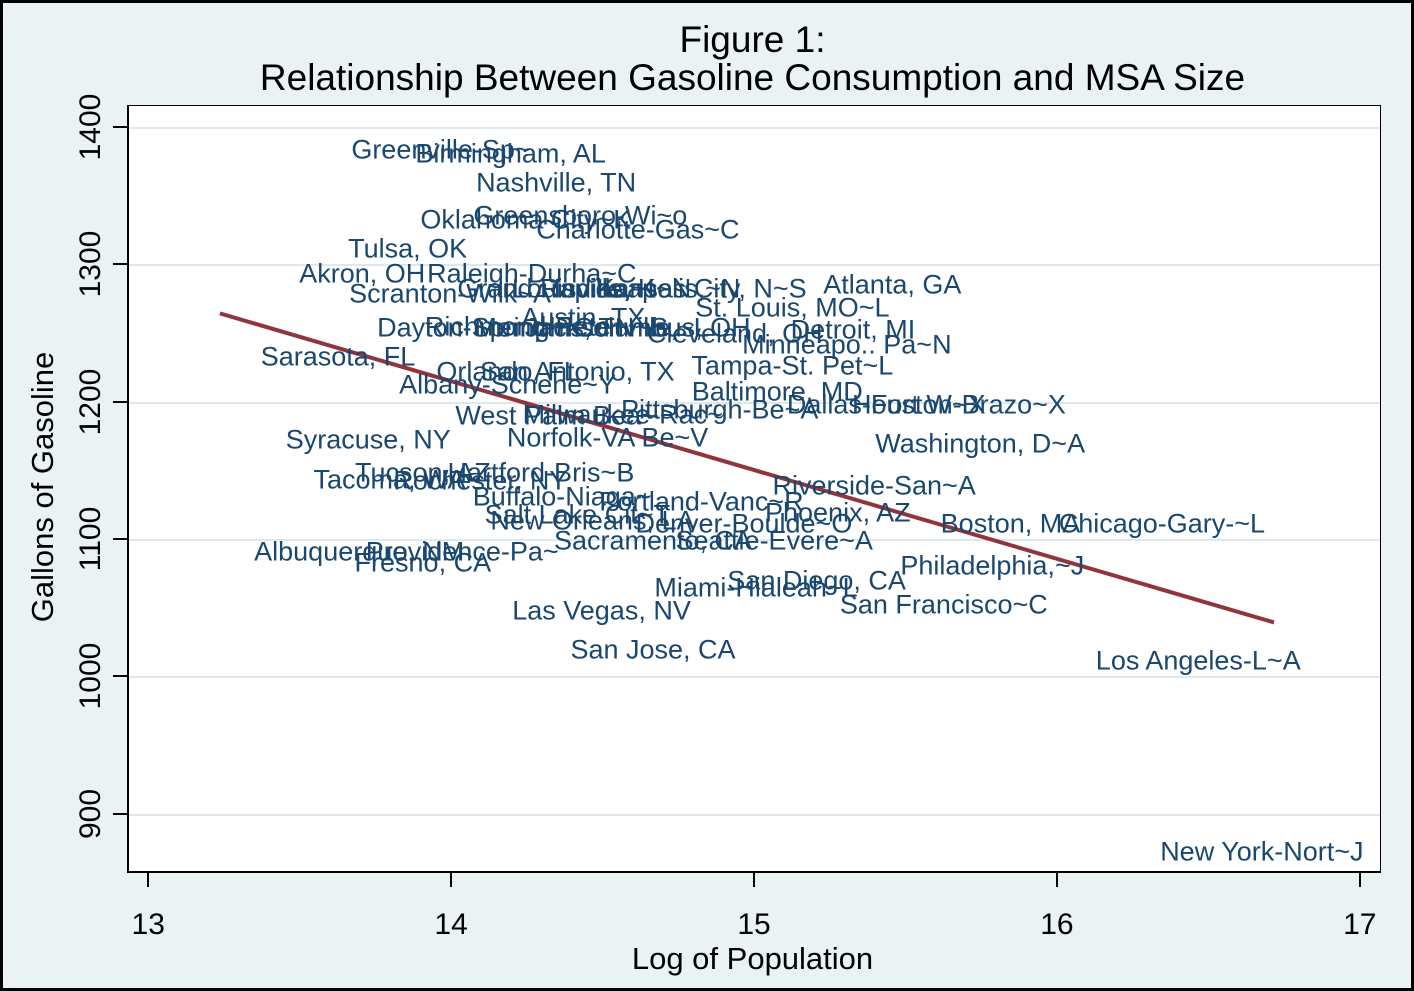 This screenshot has width=1414, height=991. Describe the element at coordinates (368, 439) in the screenshot. I see `city-label: Syracuse, NY` at that location.